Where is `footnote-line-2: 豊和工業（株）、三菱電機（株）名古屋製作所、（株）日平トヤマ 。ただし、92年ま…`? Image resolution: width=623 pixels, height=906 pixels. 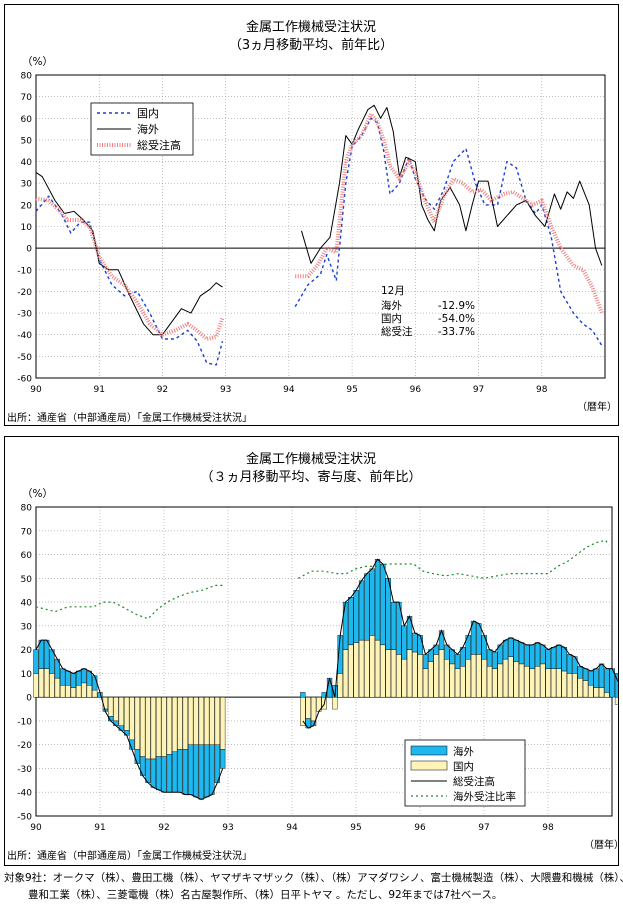
footnote-line-2: 豊和工業（株）、三菱電機（株）名古屋製作所、（株）日平トヤマ 。ただし、92年ま… is located at coordinates (265, 895).